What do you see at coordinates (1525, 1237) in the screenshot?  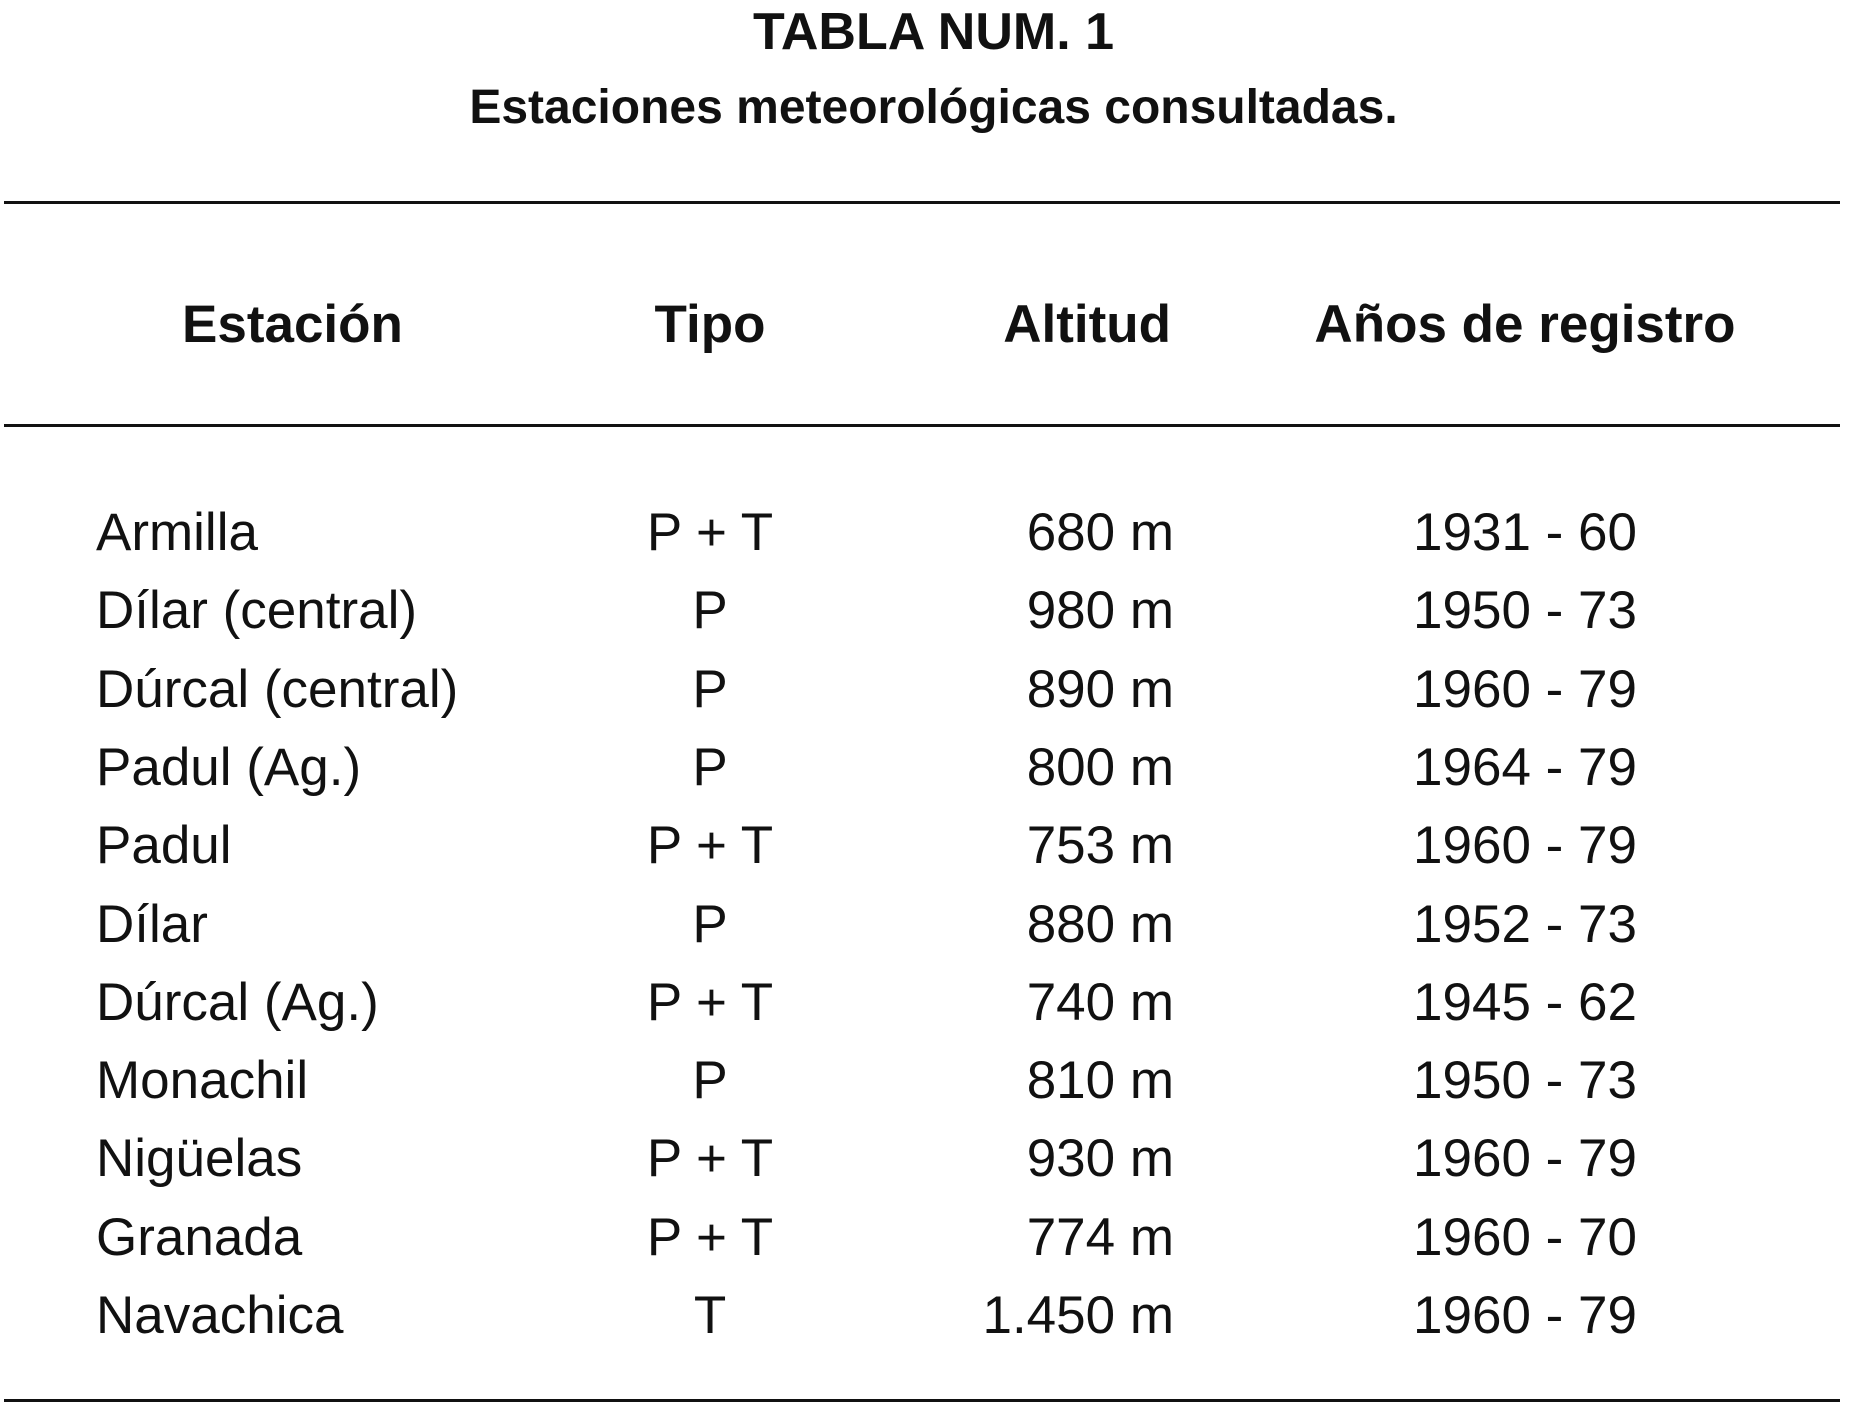 I see `cell-anos: 1960 - 70` at bounding box center [1525, 1237].